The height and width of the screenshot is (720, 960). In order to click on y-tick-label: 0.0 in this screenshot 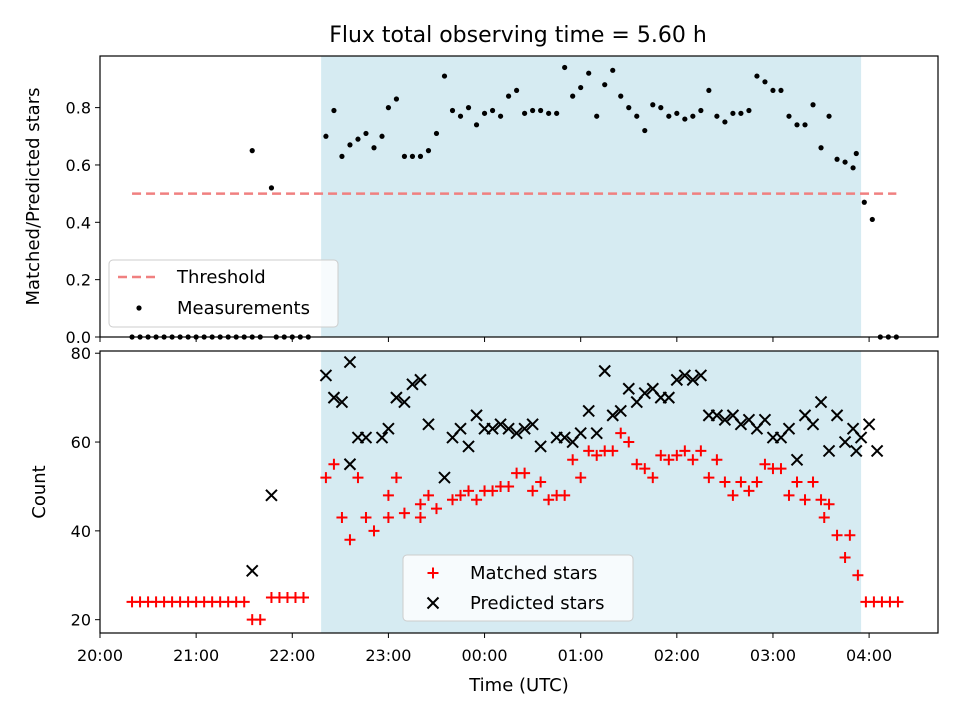, I will do `click(78, 337)`.